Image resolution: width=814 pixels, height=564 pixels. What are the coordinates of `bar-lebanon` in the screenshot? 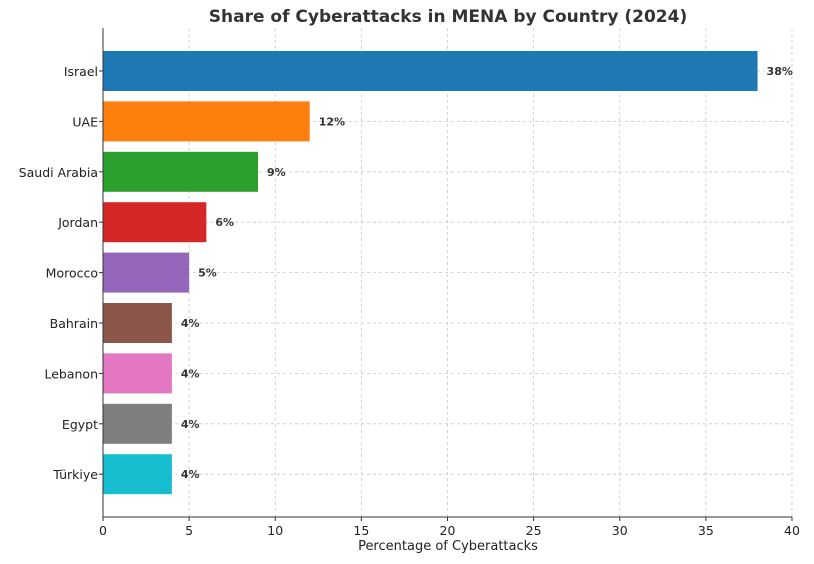 It's located at (137, 373).